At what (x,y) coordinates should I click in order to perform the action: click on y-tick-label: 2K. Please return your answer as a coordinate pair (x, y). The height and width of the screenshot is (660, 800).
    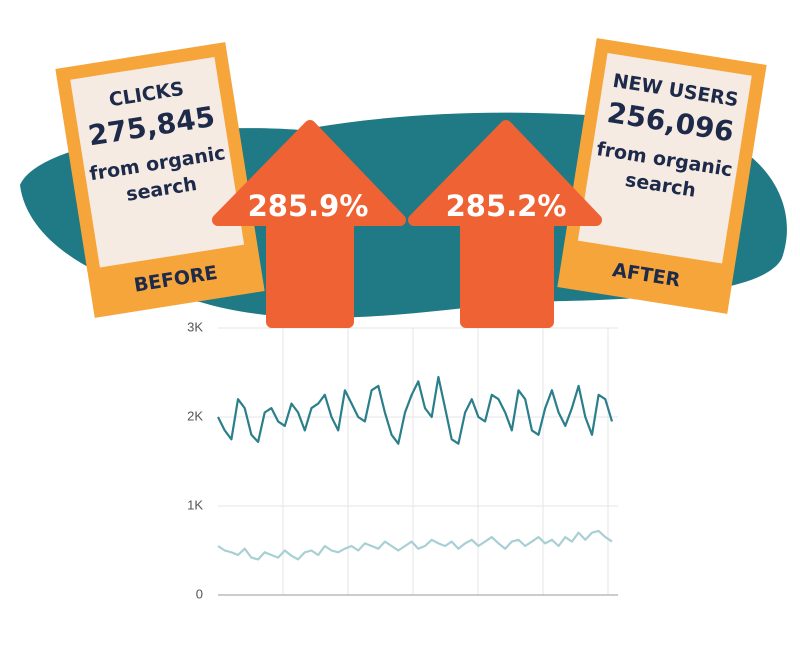
    Looking at the image, I should click on (195, 415).